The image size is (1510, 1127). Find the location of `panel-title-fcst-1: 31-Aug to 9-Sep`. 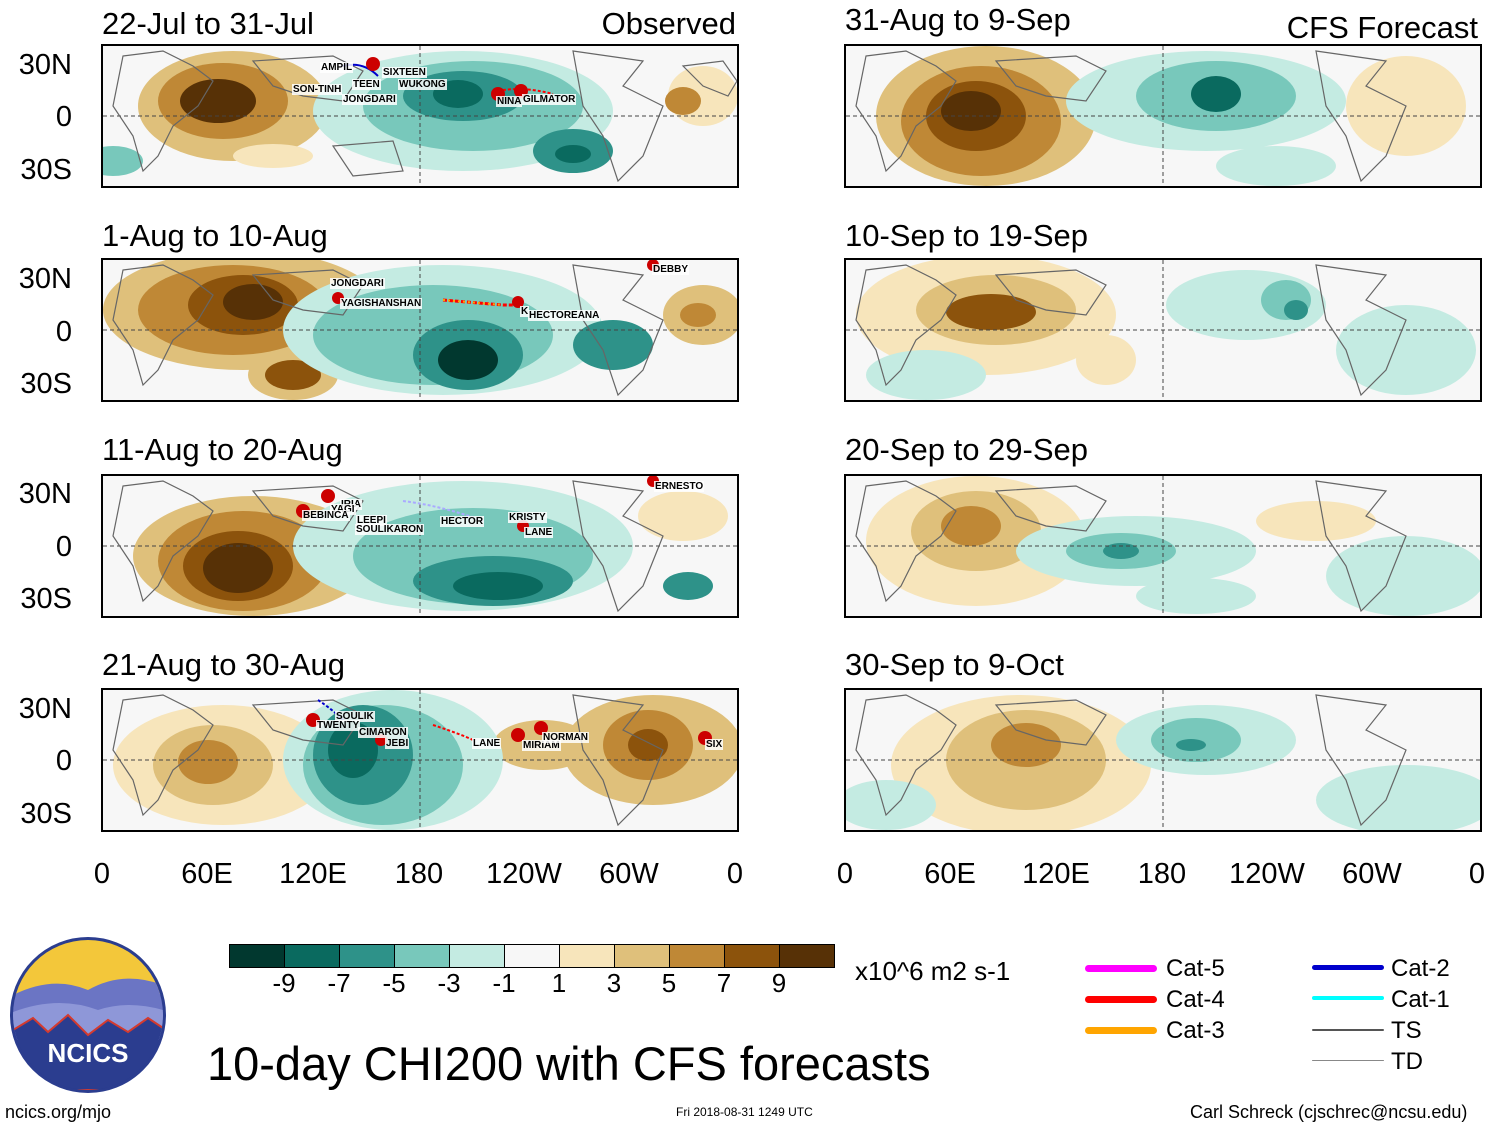

panel-title-fcst-1: 31-Aug to 9-Sep is located at coordinates (958, 19).